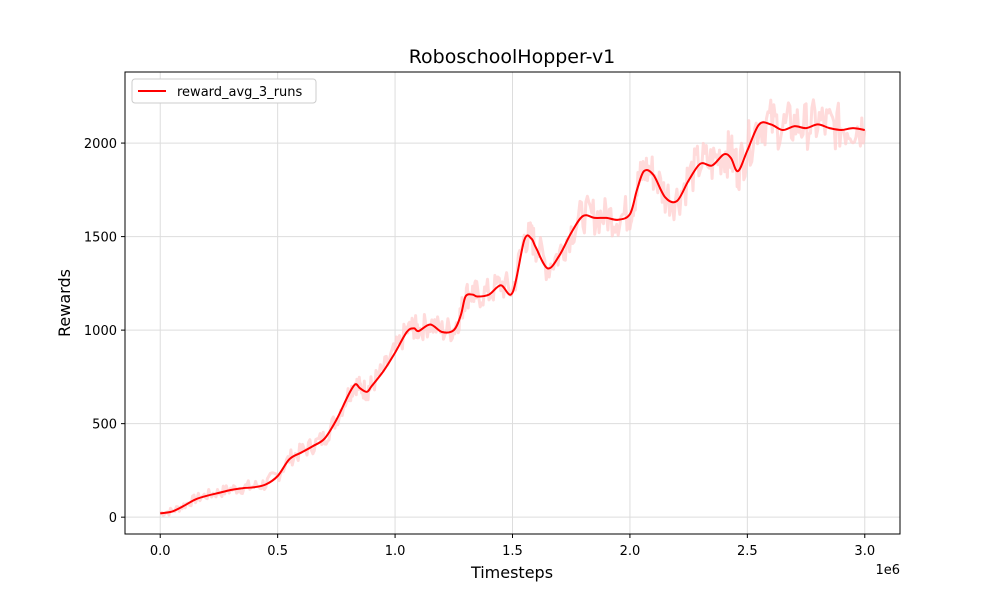 The width and height of the screenshot is (1000, 600). I want to click on x-tick-label: 3.0, so click(864, 551).